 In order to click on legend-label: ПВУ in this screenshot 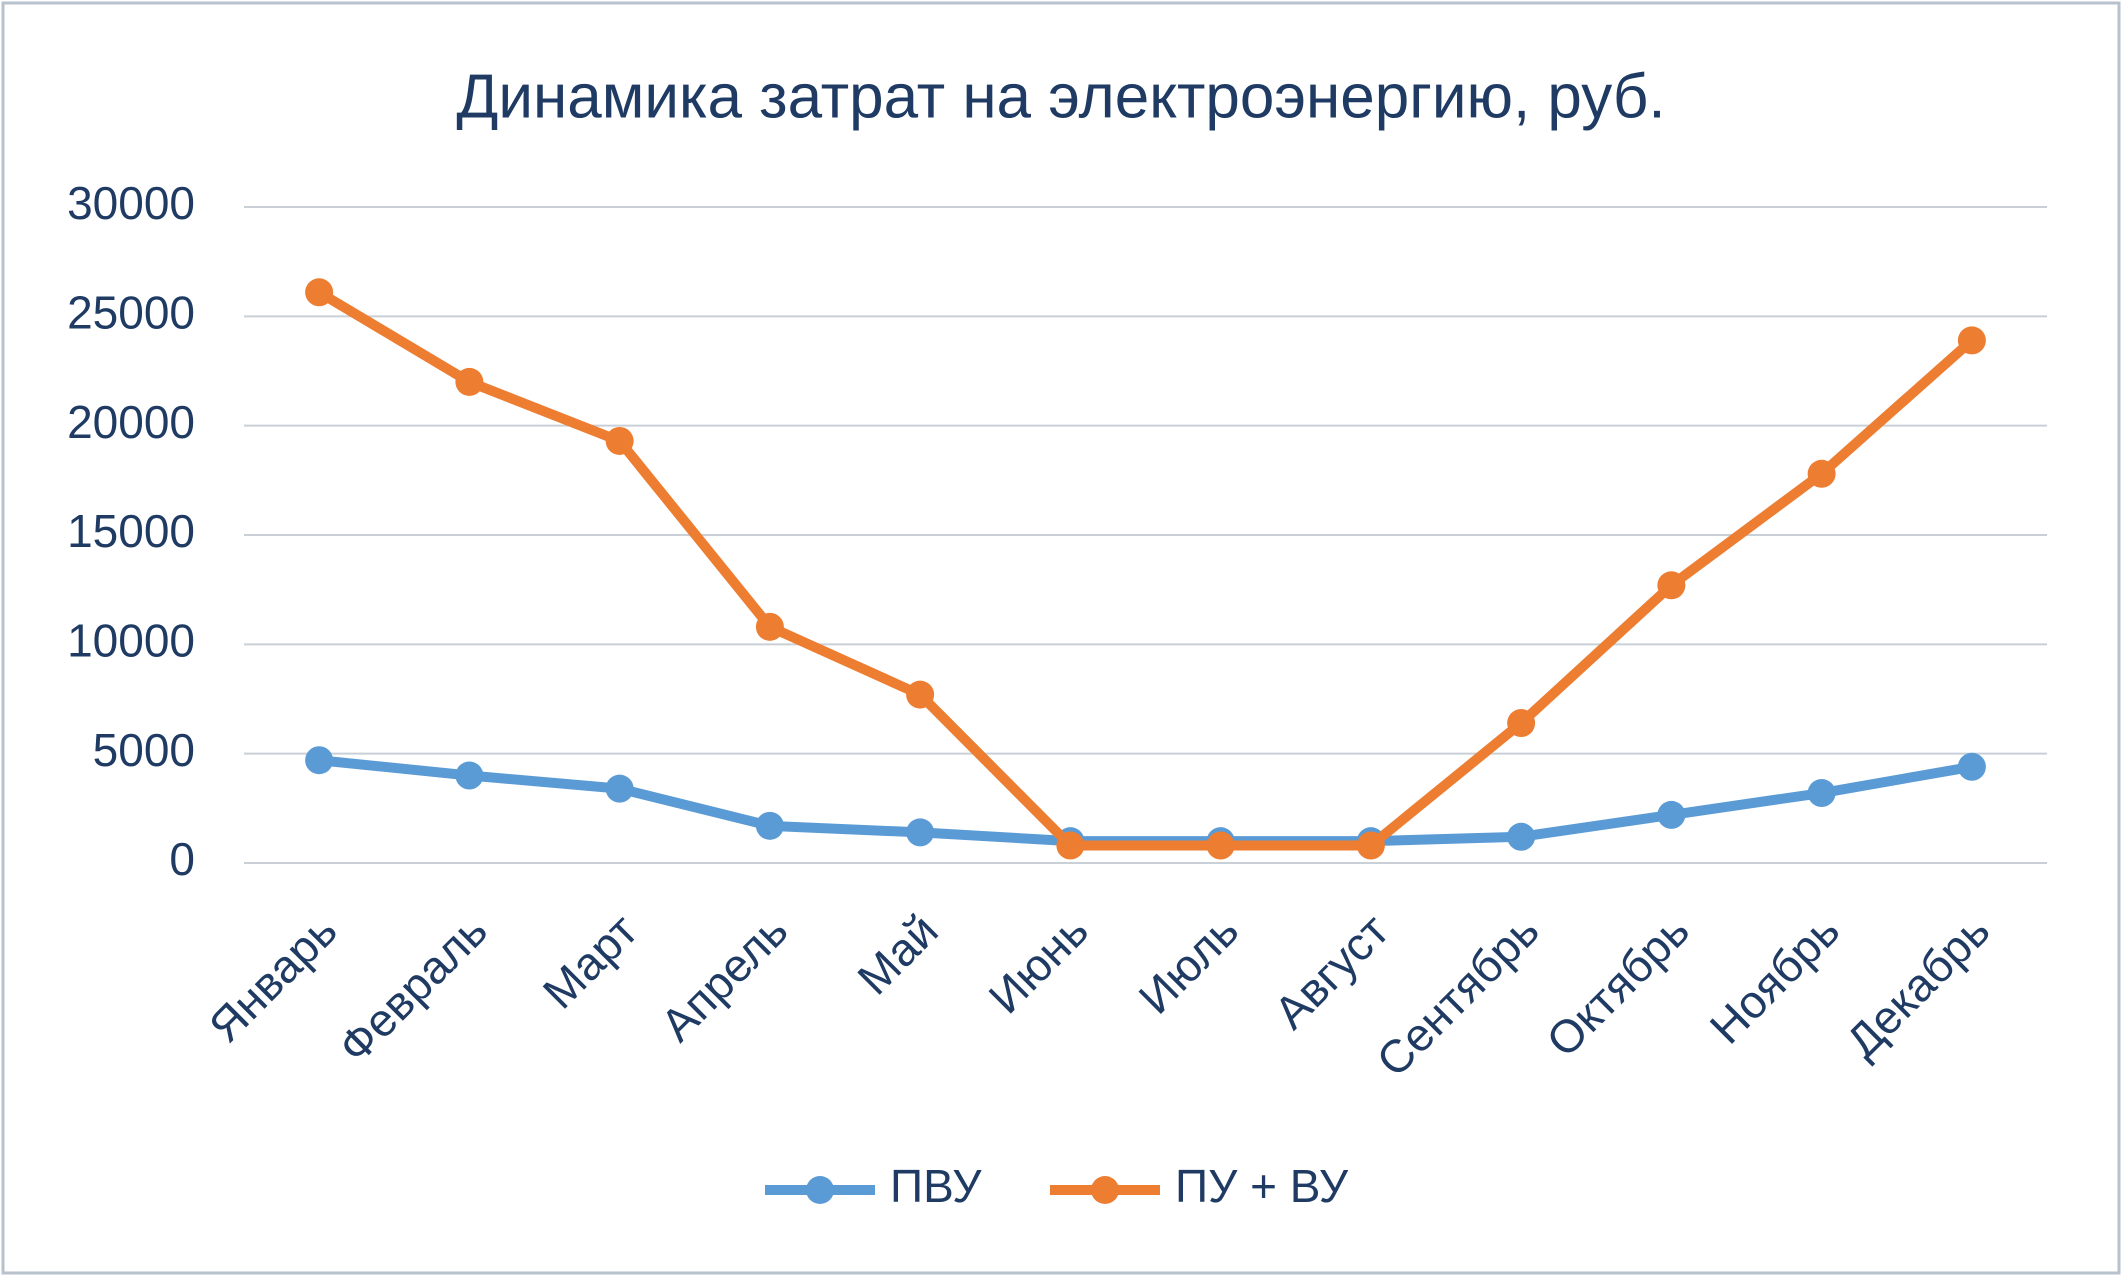, I will do `click(936, 1186)`.